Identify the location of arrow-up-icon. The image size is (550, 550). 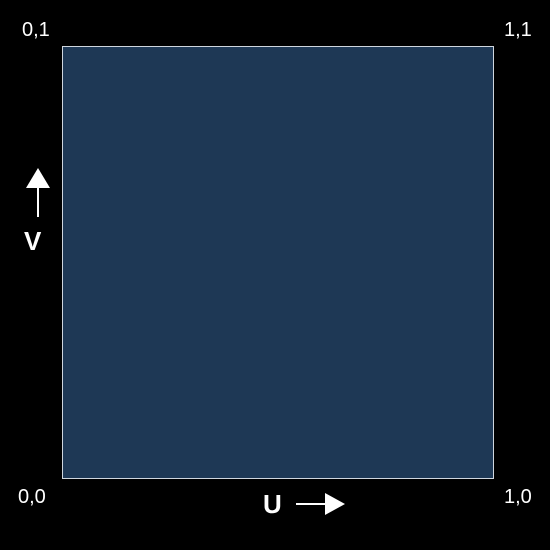
(38, 192).